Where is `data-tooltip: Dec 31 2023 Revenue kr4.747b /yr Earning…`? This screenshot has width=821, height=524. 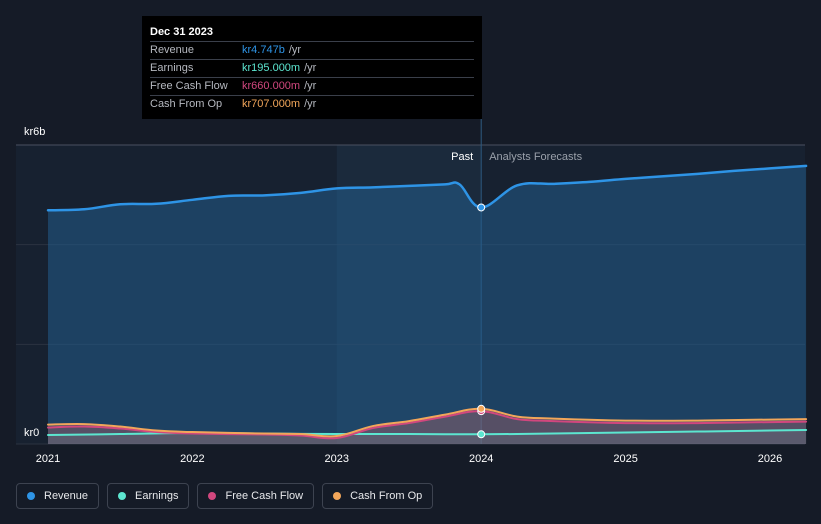
data-tooltip: Dec 31 2023 Revenue kr4.747b /yr Earning… is located at coordinates (312, 67).